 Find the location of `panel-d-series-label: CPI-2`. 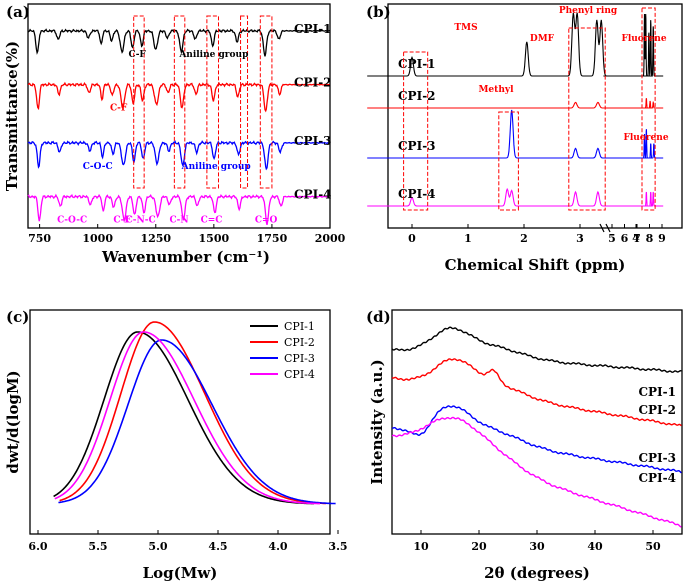

panel-d-series-label: CPI-2 is located at coordinates (657, 410).